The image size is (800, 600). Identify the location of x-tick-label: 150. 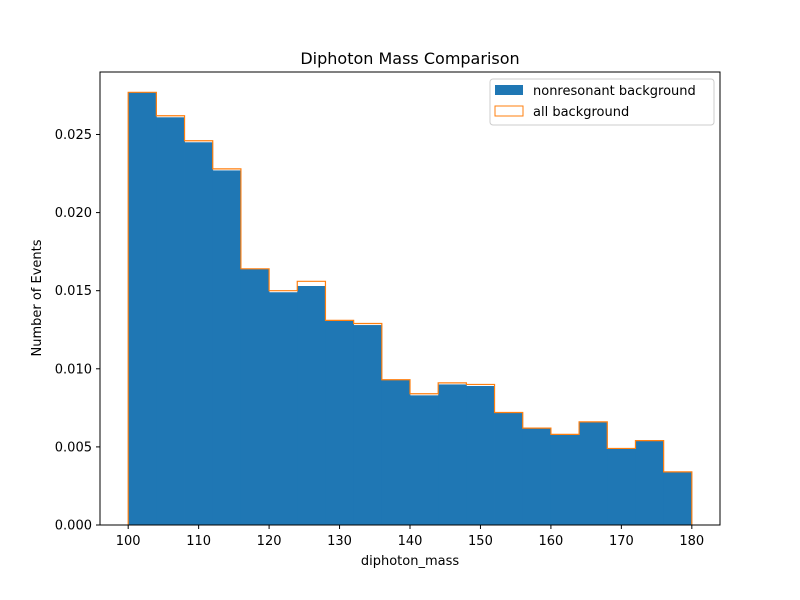
(480, 541).